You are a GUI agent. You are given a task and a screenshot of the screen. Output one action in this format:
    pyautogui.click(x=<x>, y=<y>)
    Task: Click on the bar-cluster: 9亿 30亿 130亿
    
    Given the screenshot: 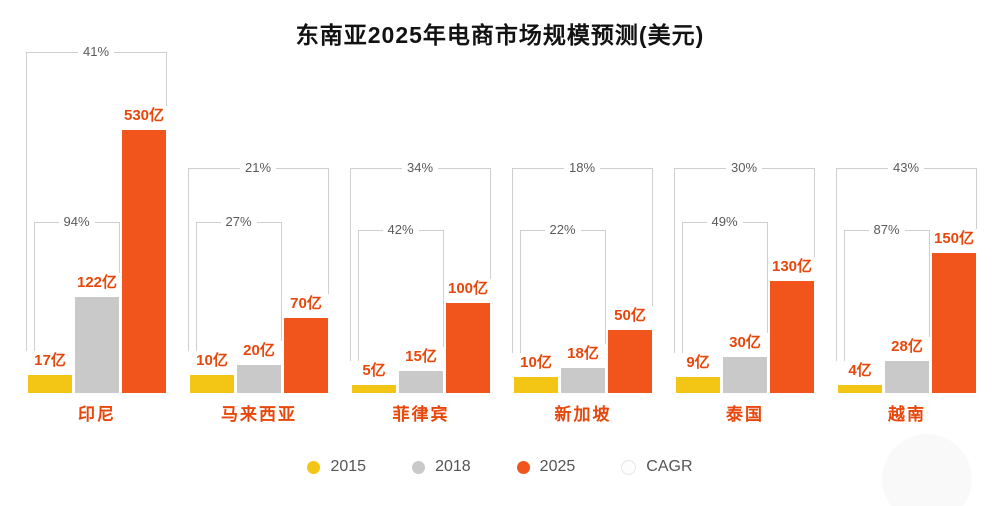 What is the action you would take?
    pyautogui.click(x=745, y=325)
    